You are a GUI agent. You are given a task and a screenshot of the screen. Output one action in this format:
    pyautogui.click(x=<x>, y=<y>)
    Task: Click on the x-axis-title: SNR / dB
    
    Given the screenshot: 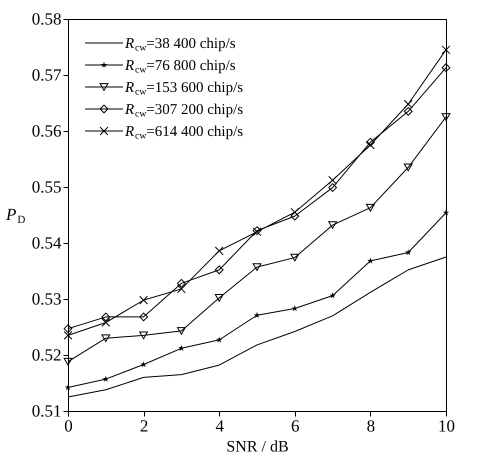 What is the action you would take?
    pyautogui.click(x=257, y=447)
    